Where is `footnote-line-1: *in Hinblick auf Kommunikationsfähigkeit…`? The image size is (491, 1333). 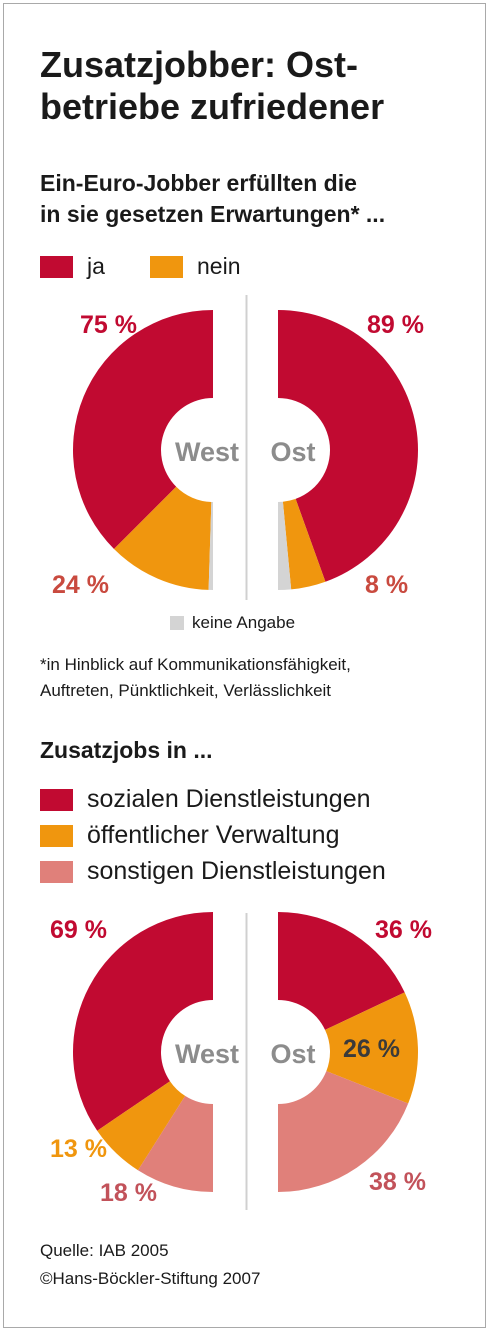
footnote-line-1: *in Hinblick auf Kommunikationsfähigkeit… is located at coordinates (195, 664).